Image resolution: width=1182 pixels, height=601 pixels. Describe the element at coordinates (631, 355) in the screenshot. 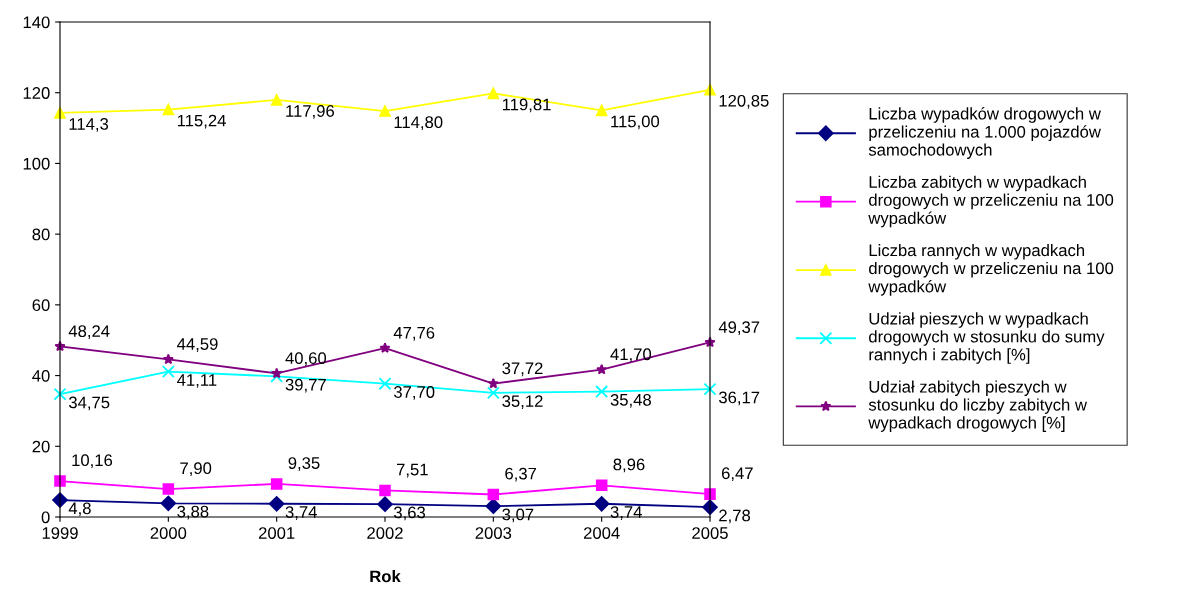

I see `data-label: 41,70` at that location.